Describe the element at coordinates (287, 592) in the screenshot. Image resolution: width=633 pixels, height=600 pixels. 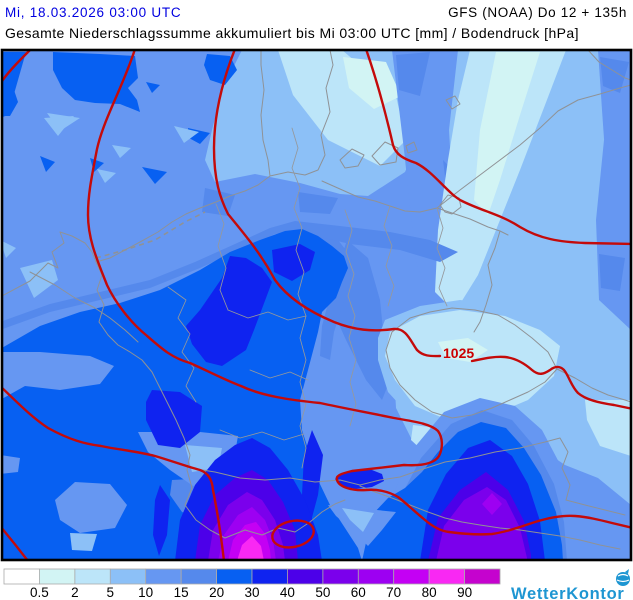
I see `svg-text: 40` at that location.